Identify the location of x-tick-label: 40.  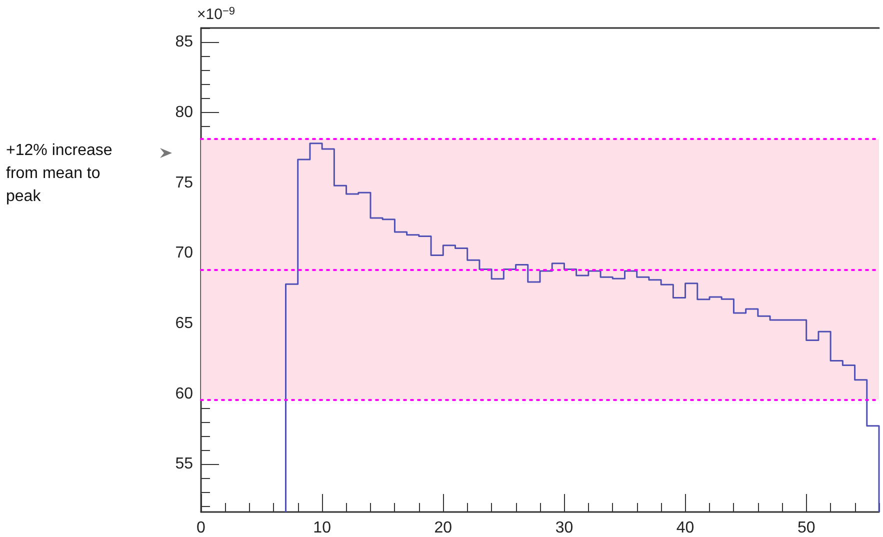
(685, 528).